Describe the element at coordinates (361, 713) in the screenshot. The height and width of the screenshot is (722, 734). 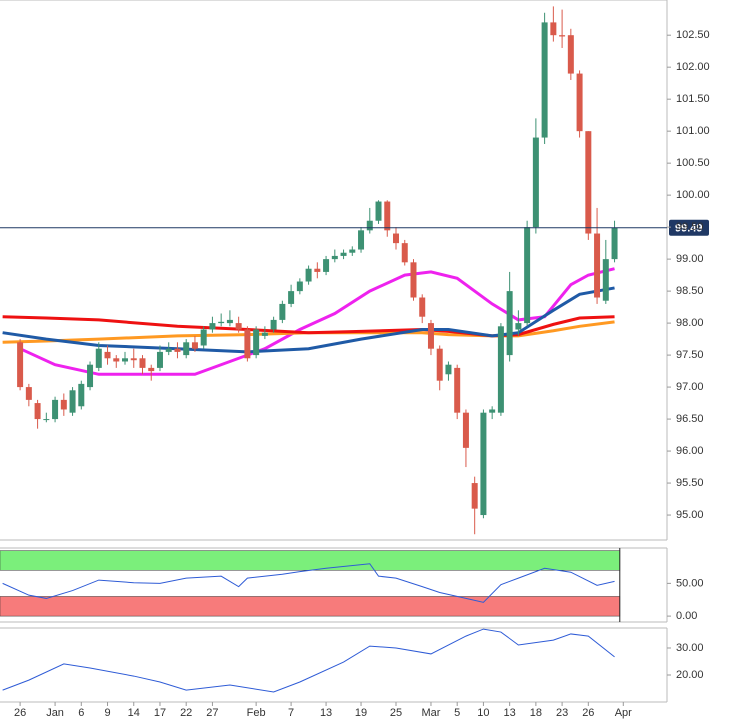
I see `x-tick-label: 19` at that location.